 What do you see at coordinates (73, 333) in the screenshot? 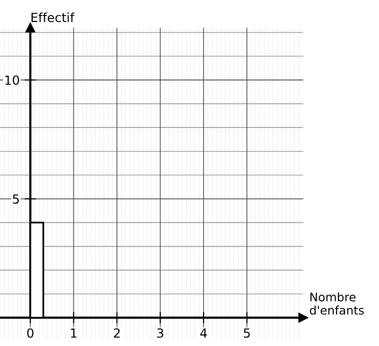
I see `x-tick-label: 1` at bounding box center [73, 333].